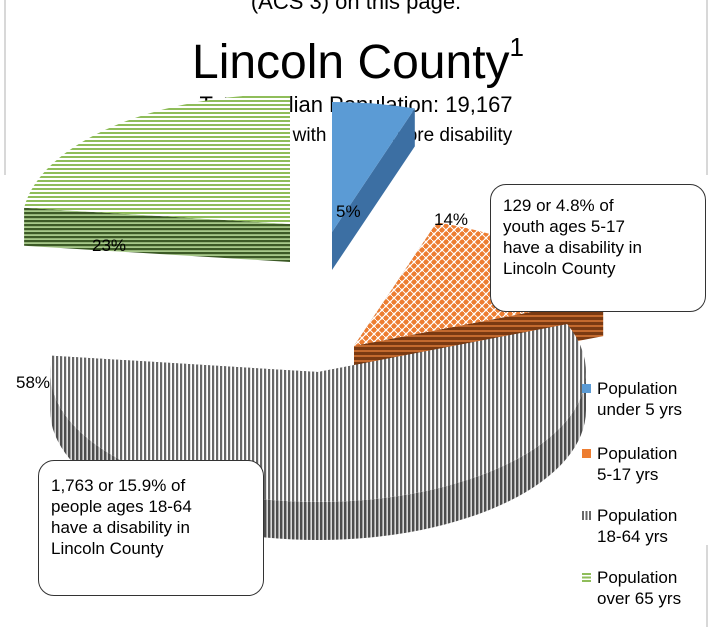  I want to click on legend-label-line: under 5 yrs, so click(640, 409).